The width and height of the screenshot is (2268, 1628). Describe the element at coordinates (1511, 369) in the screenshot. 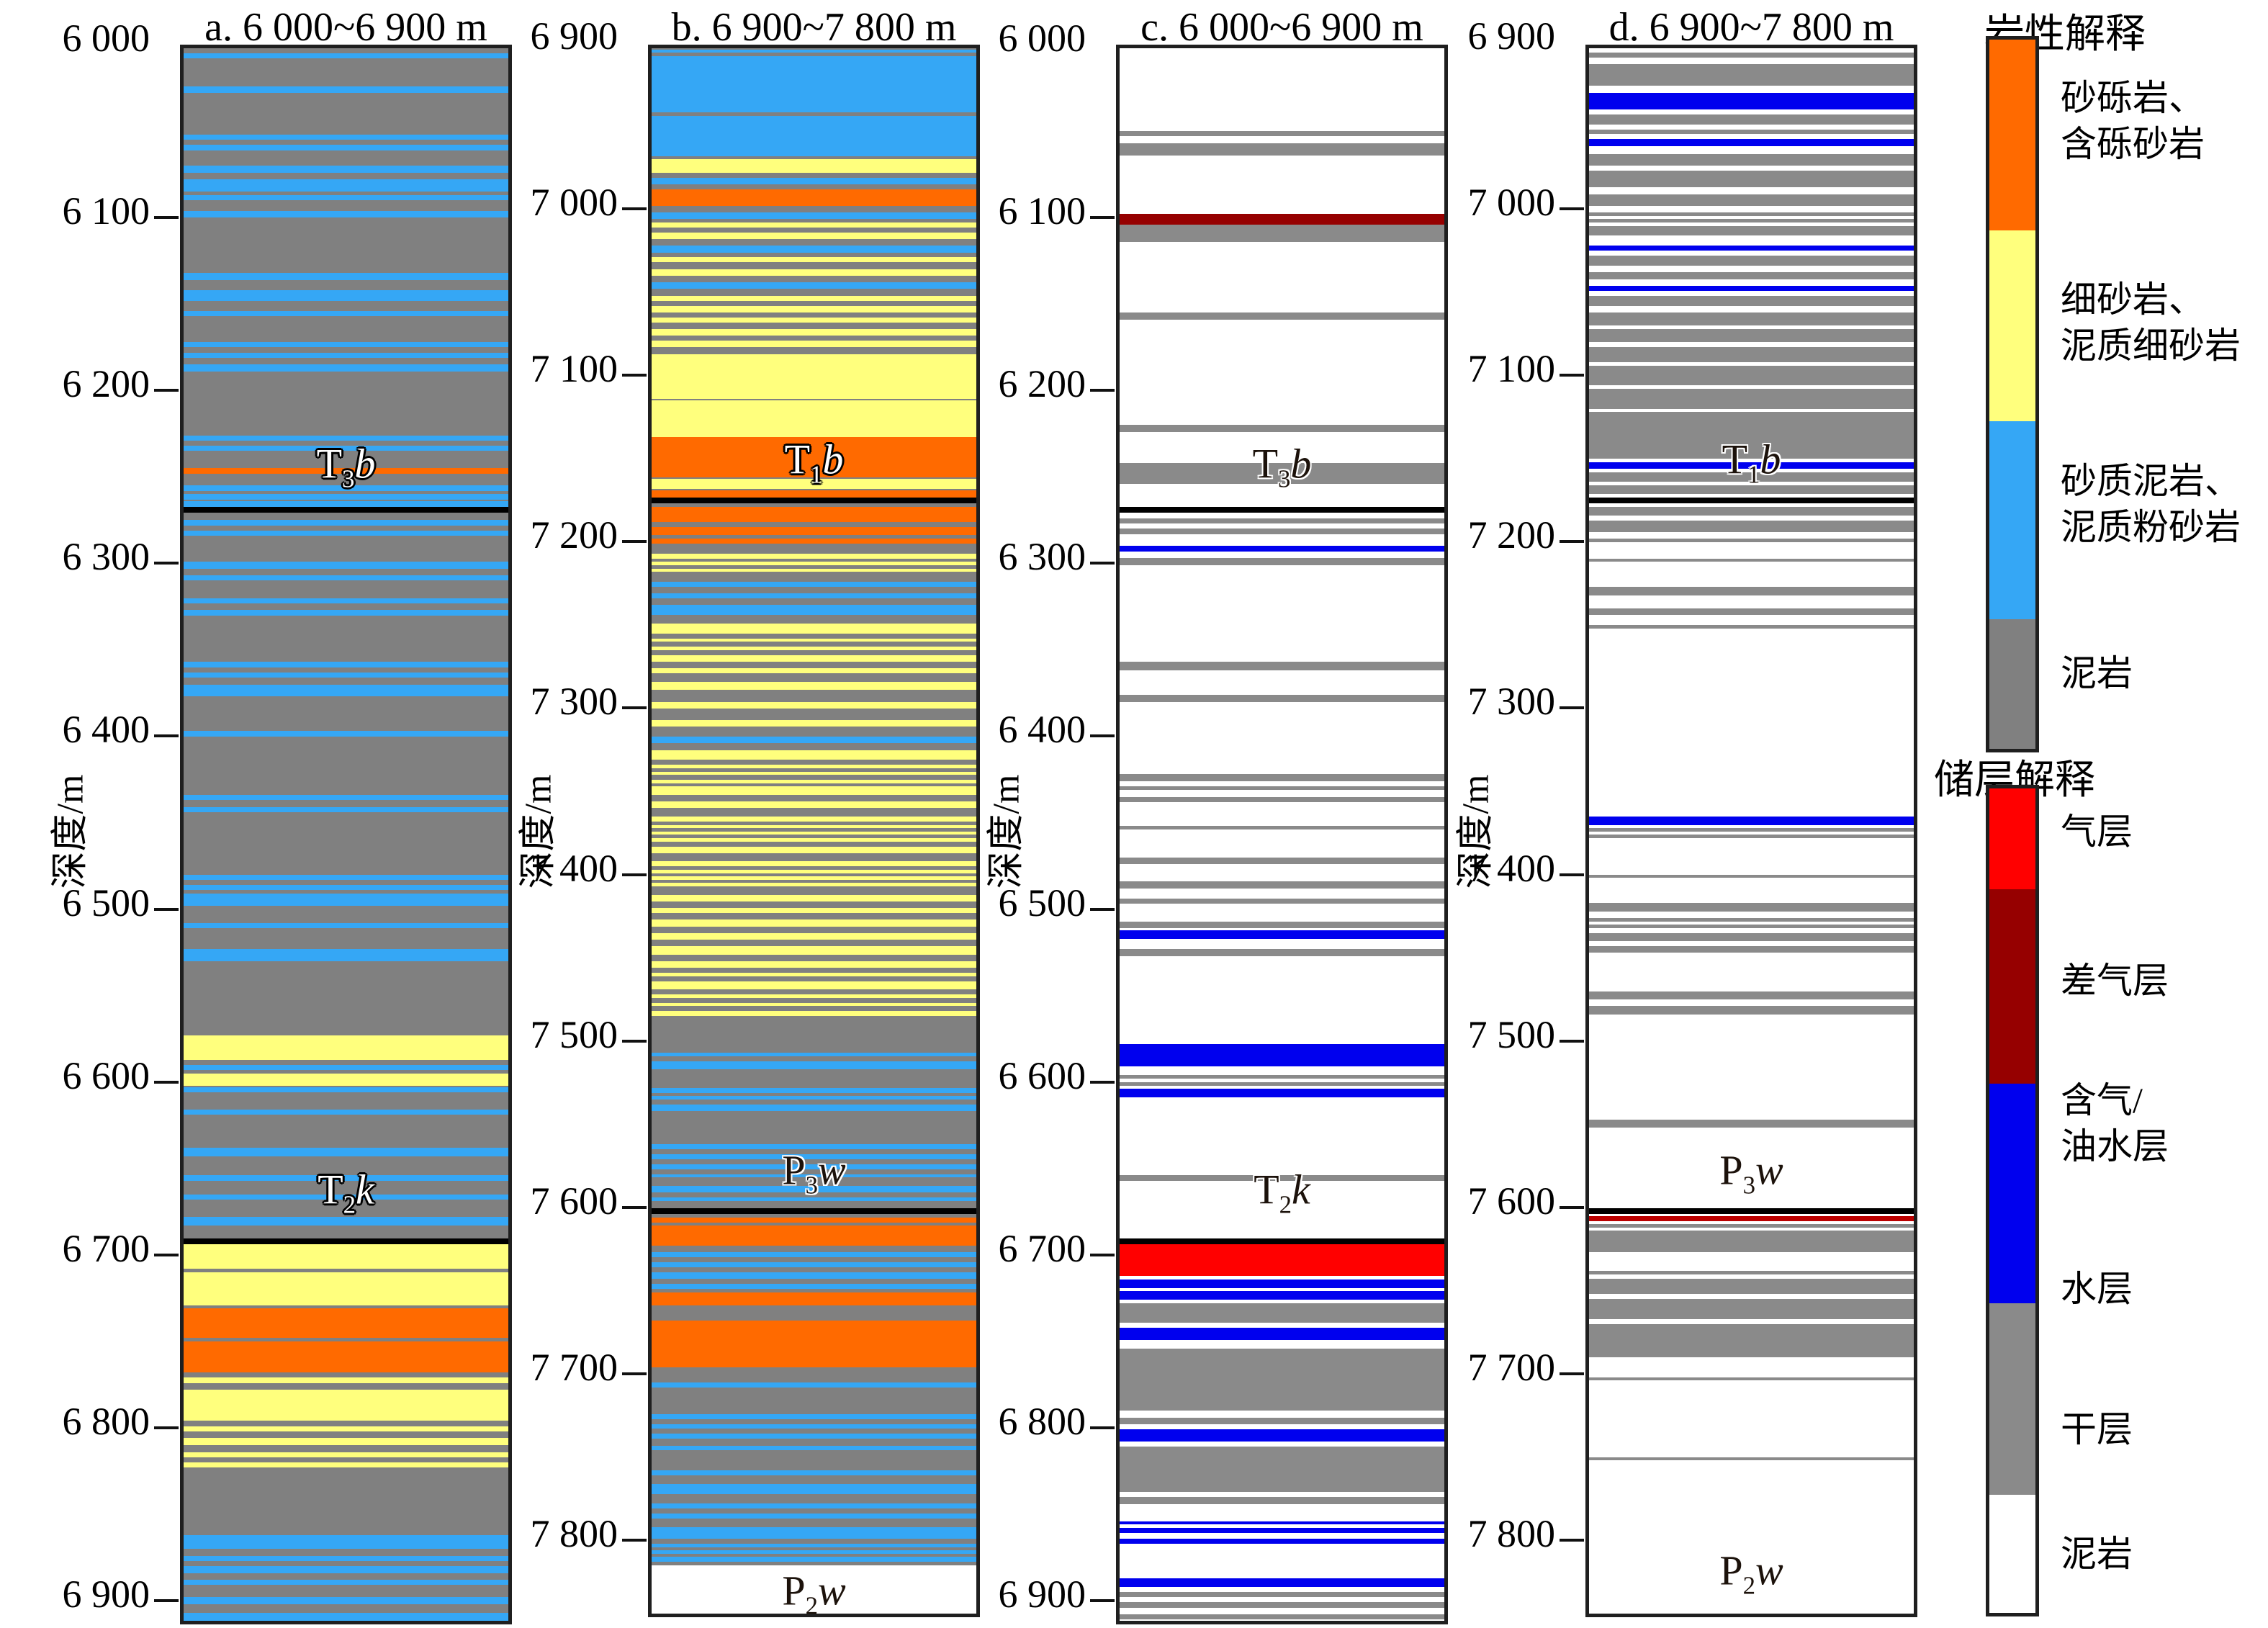

I see `depth-label: 7 100` at that location.